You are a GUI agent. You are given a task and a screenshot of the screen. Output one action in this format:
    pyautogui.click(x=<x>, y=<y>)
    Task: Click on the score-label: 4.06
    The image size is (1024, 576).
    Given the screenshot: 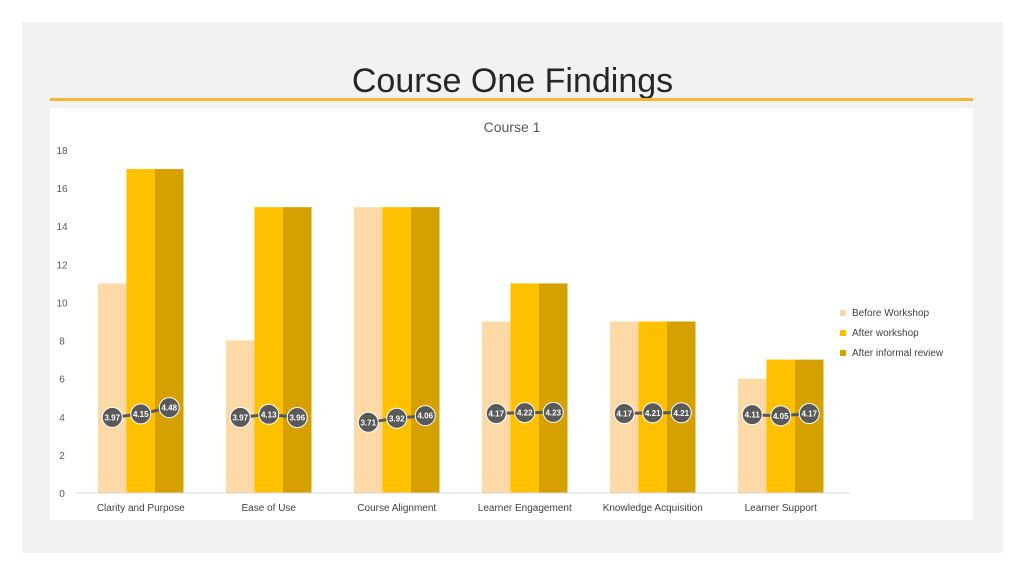 What is the action you would take?
    pyautogui.click(x=425, y=416)
    